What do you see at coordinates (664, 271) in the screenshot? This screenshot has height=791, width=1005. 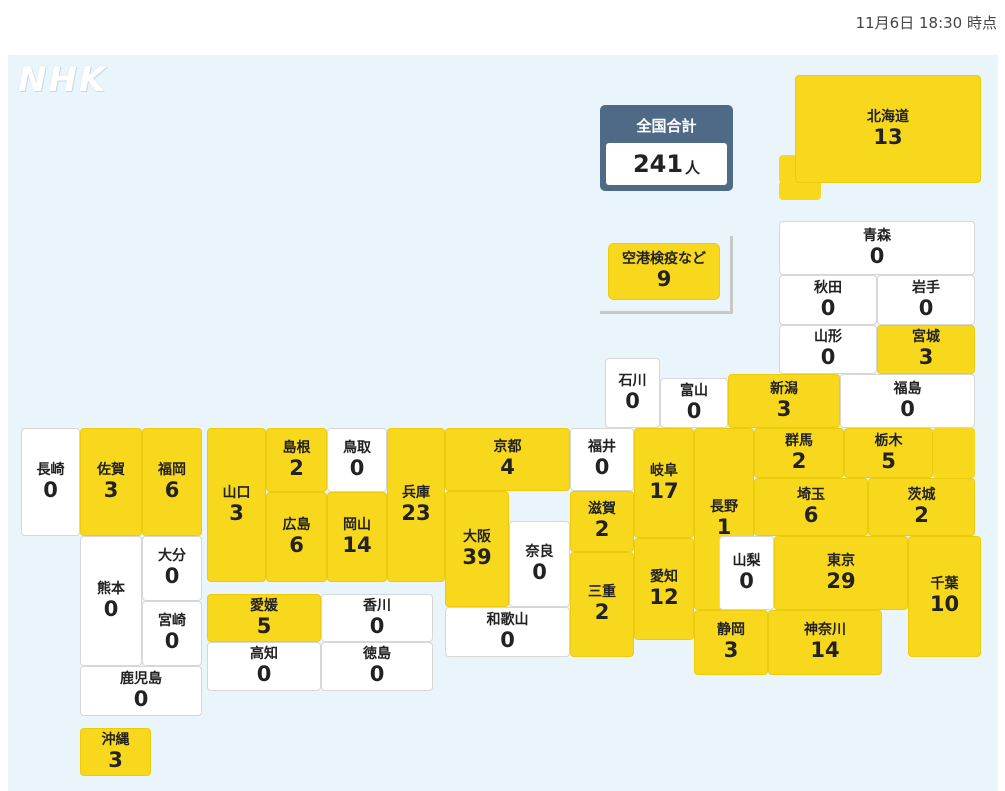 I see `airport-quarantine-box: 空港検疫など 9` at bounding box center [664, 271].